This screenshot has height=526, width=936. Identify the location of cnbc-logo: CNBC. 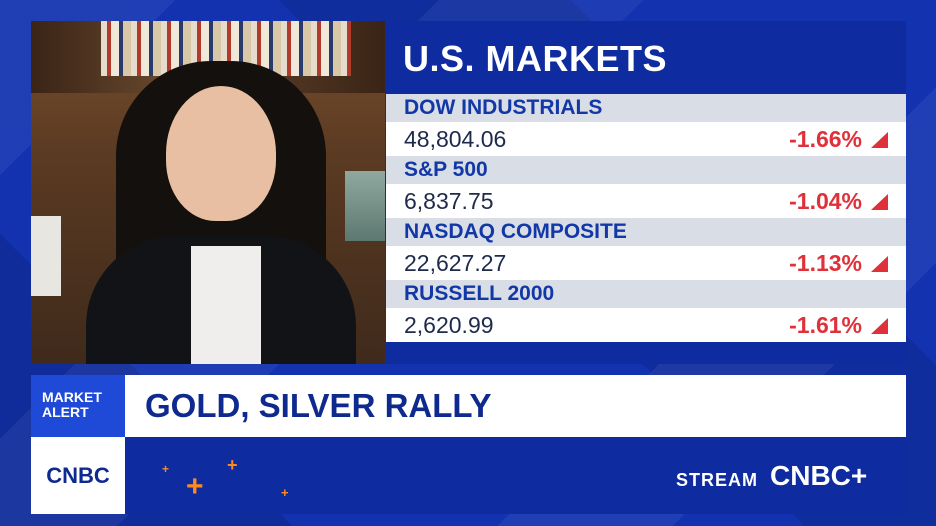
(78, 475).